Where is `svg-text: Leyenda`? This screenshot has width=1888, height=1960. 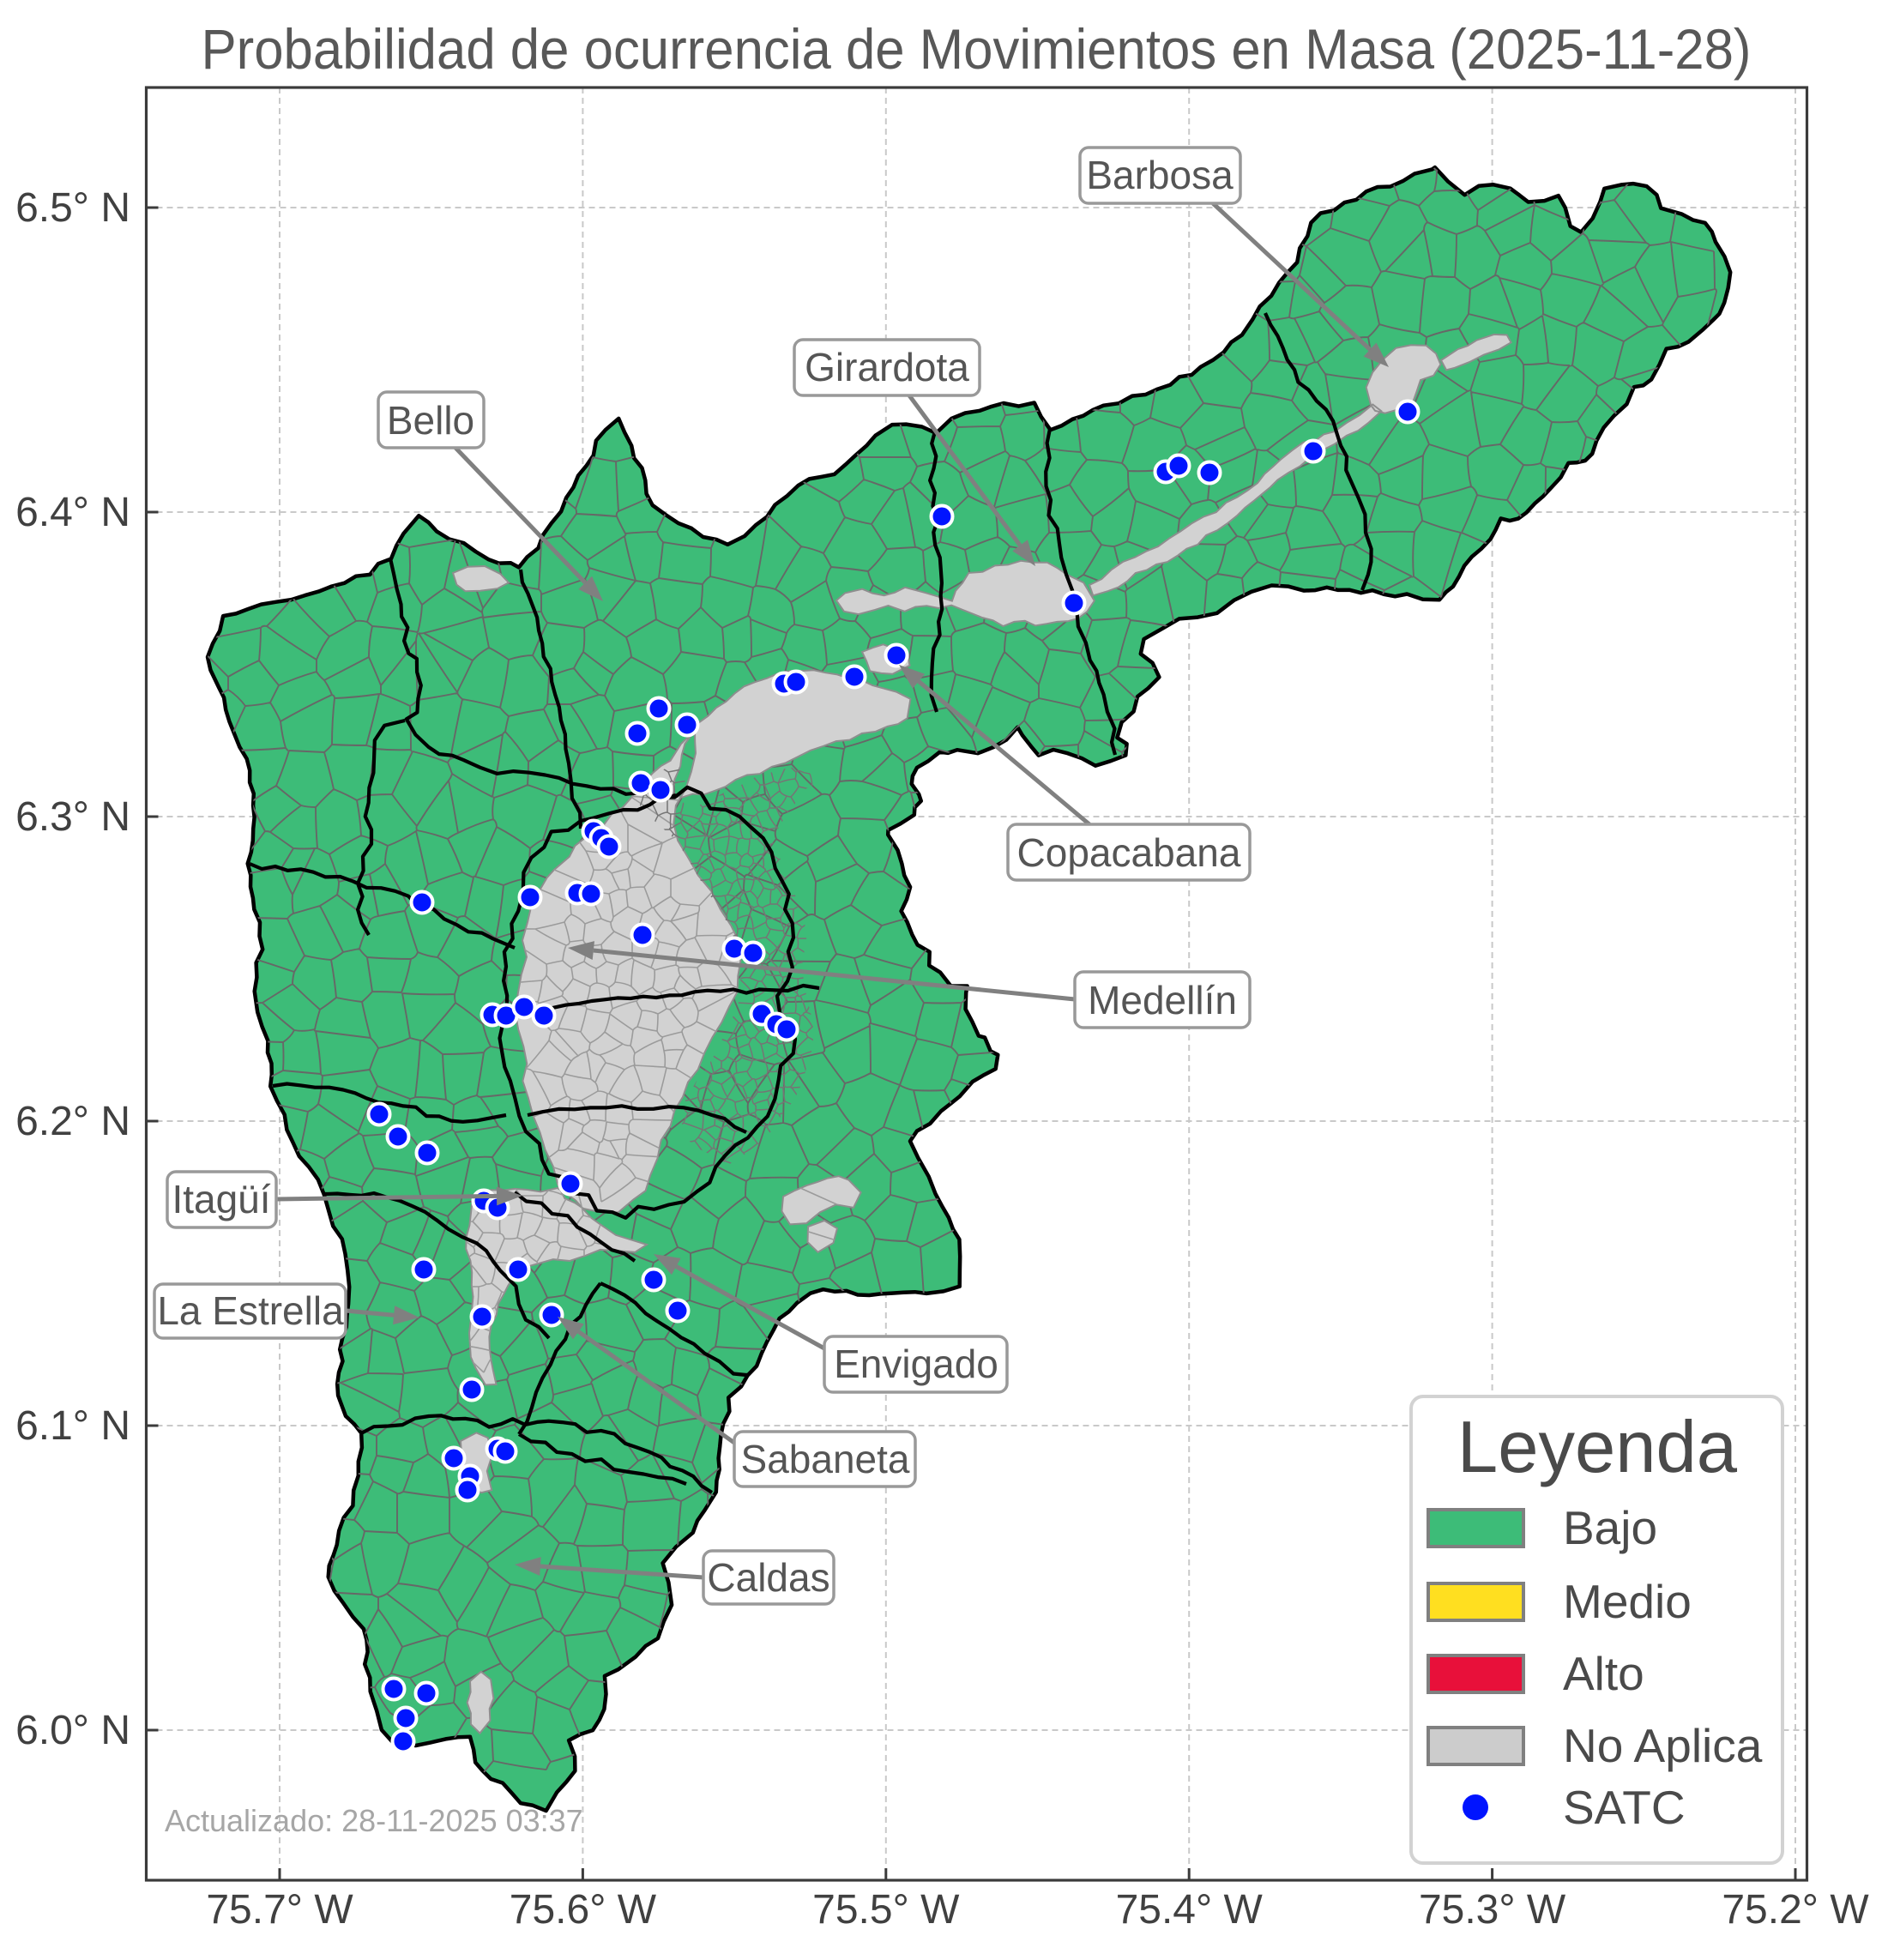 svg-text: Leyenda is located at coordinates (1597, 1447).